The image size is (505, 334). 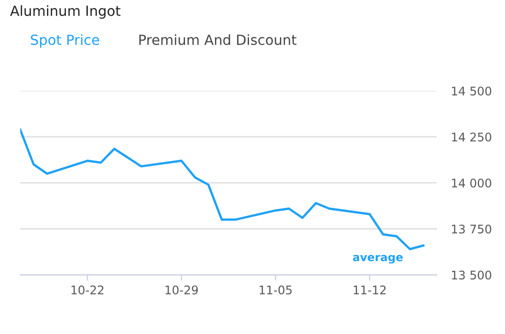 I want to click on y-tick-label: 13 500, so click(x=472, y=275).